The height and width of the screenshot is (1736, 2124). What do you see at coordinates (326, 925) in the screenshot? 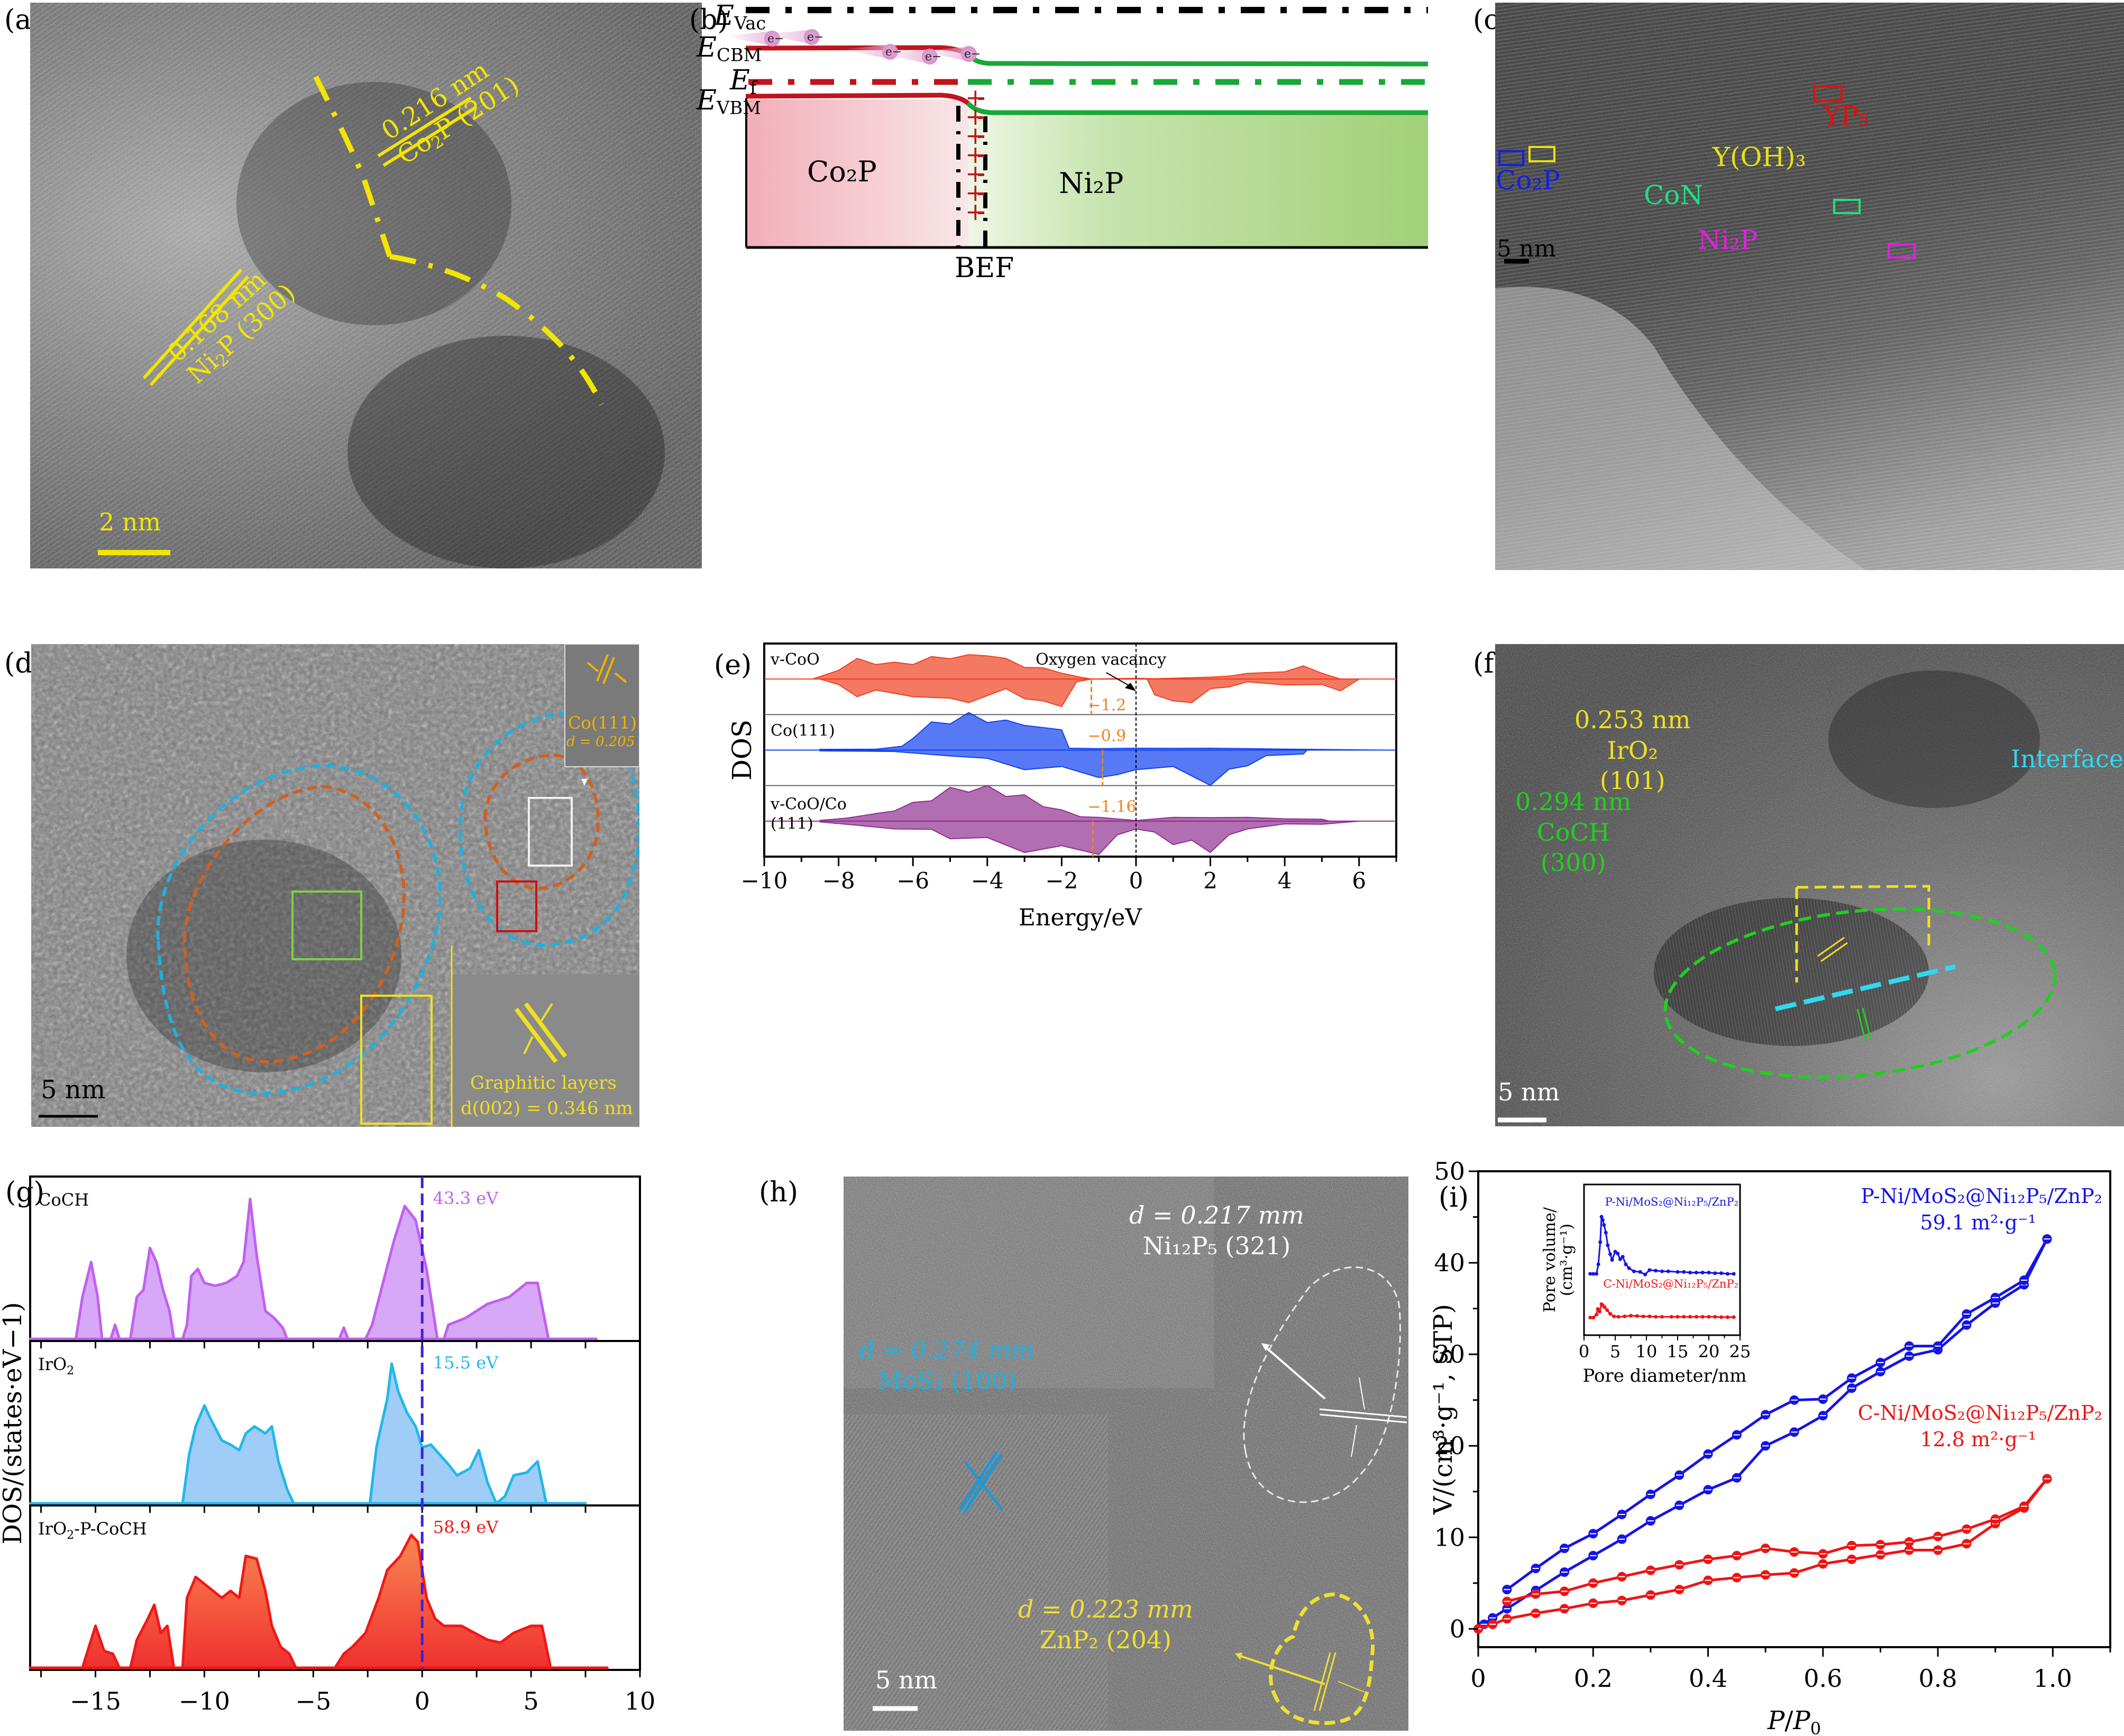
I see `region-box-green` at bounding box center [326, 925].